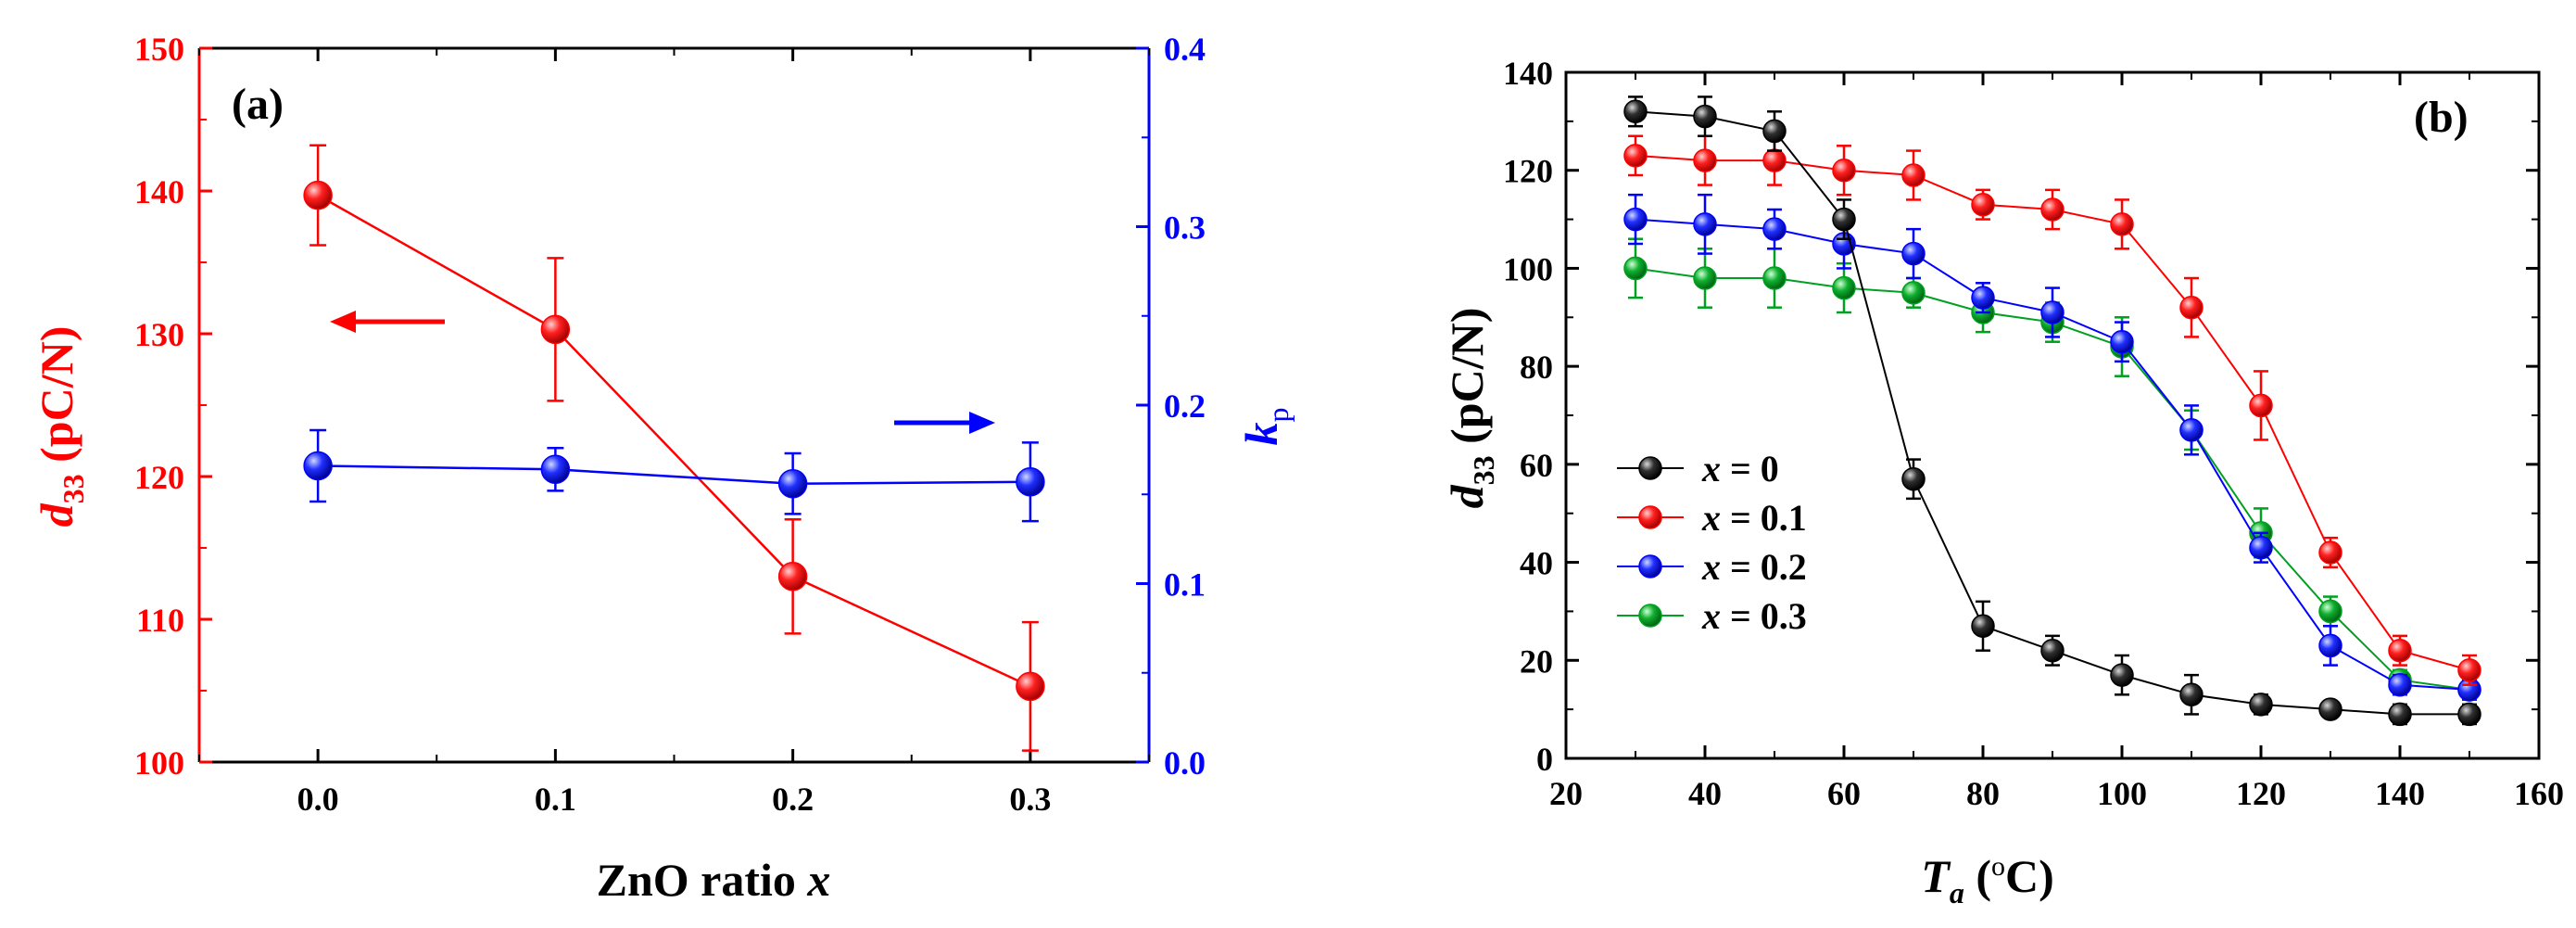 The height and width of the screenshot is (928, 2576). What do you see at coordinates (1987, 879) in the screenshot?
I see `panel-b-x-axis-label: Ta (oC)` at bounding box center [1987, 879].